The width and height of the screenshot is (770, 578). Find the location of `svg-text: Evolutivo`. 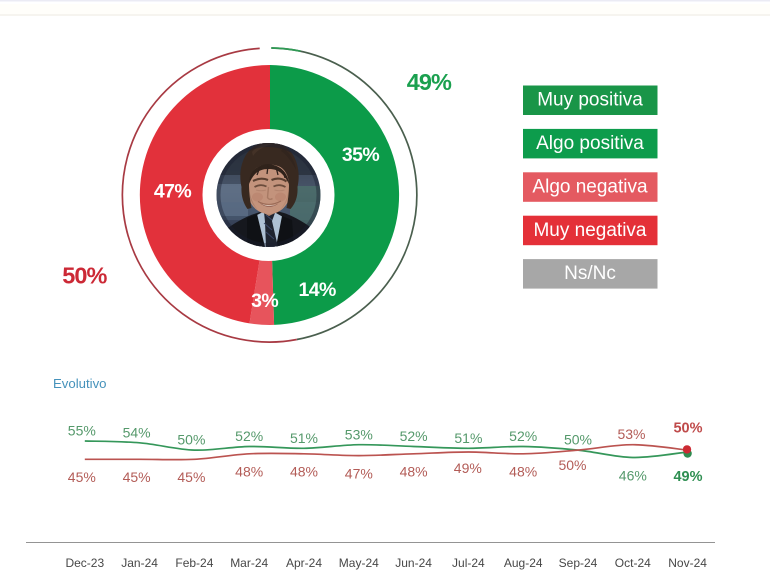

svg-text: Evolutivo is located at coordinates (80, 383).